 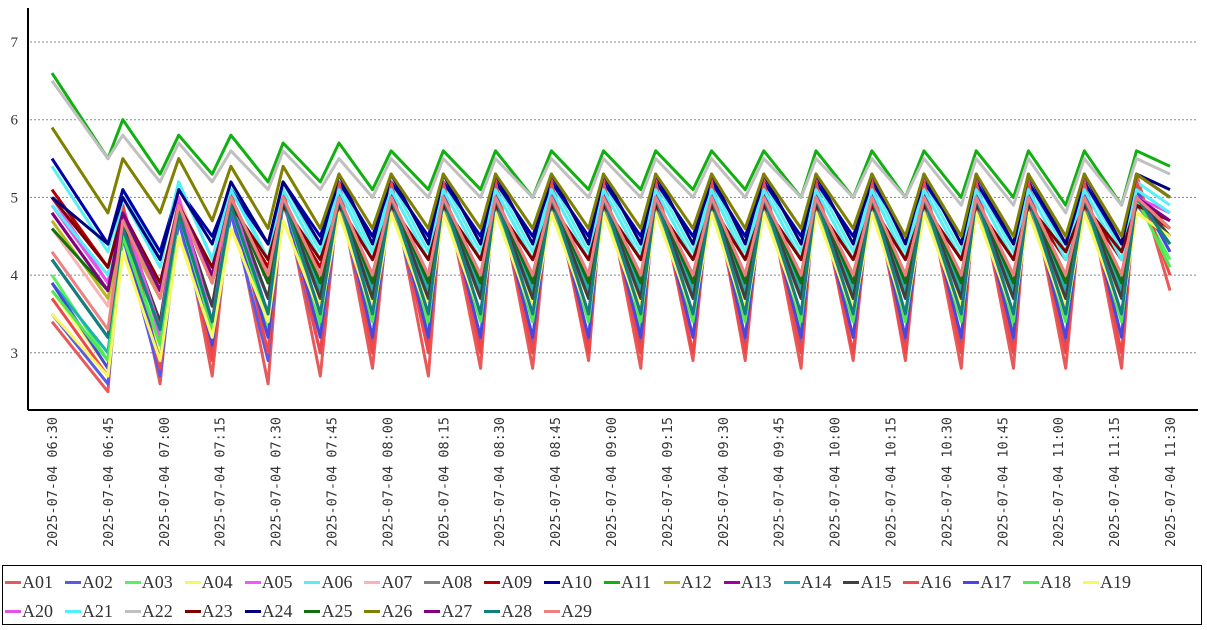 I want to click on legend-item-a16: A16, so click(x=933, y=582).